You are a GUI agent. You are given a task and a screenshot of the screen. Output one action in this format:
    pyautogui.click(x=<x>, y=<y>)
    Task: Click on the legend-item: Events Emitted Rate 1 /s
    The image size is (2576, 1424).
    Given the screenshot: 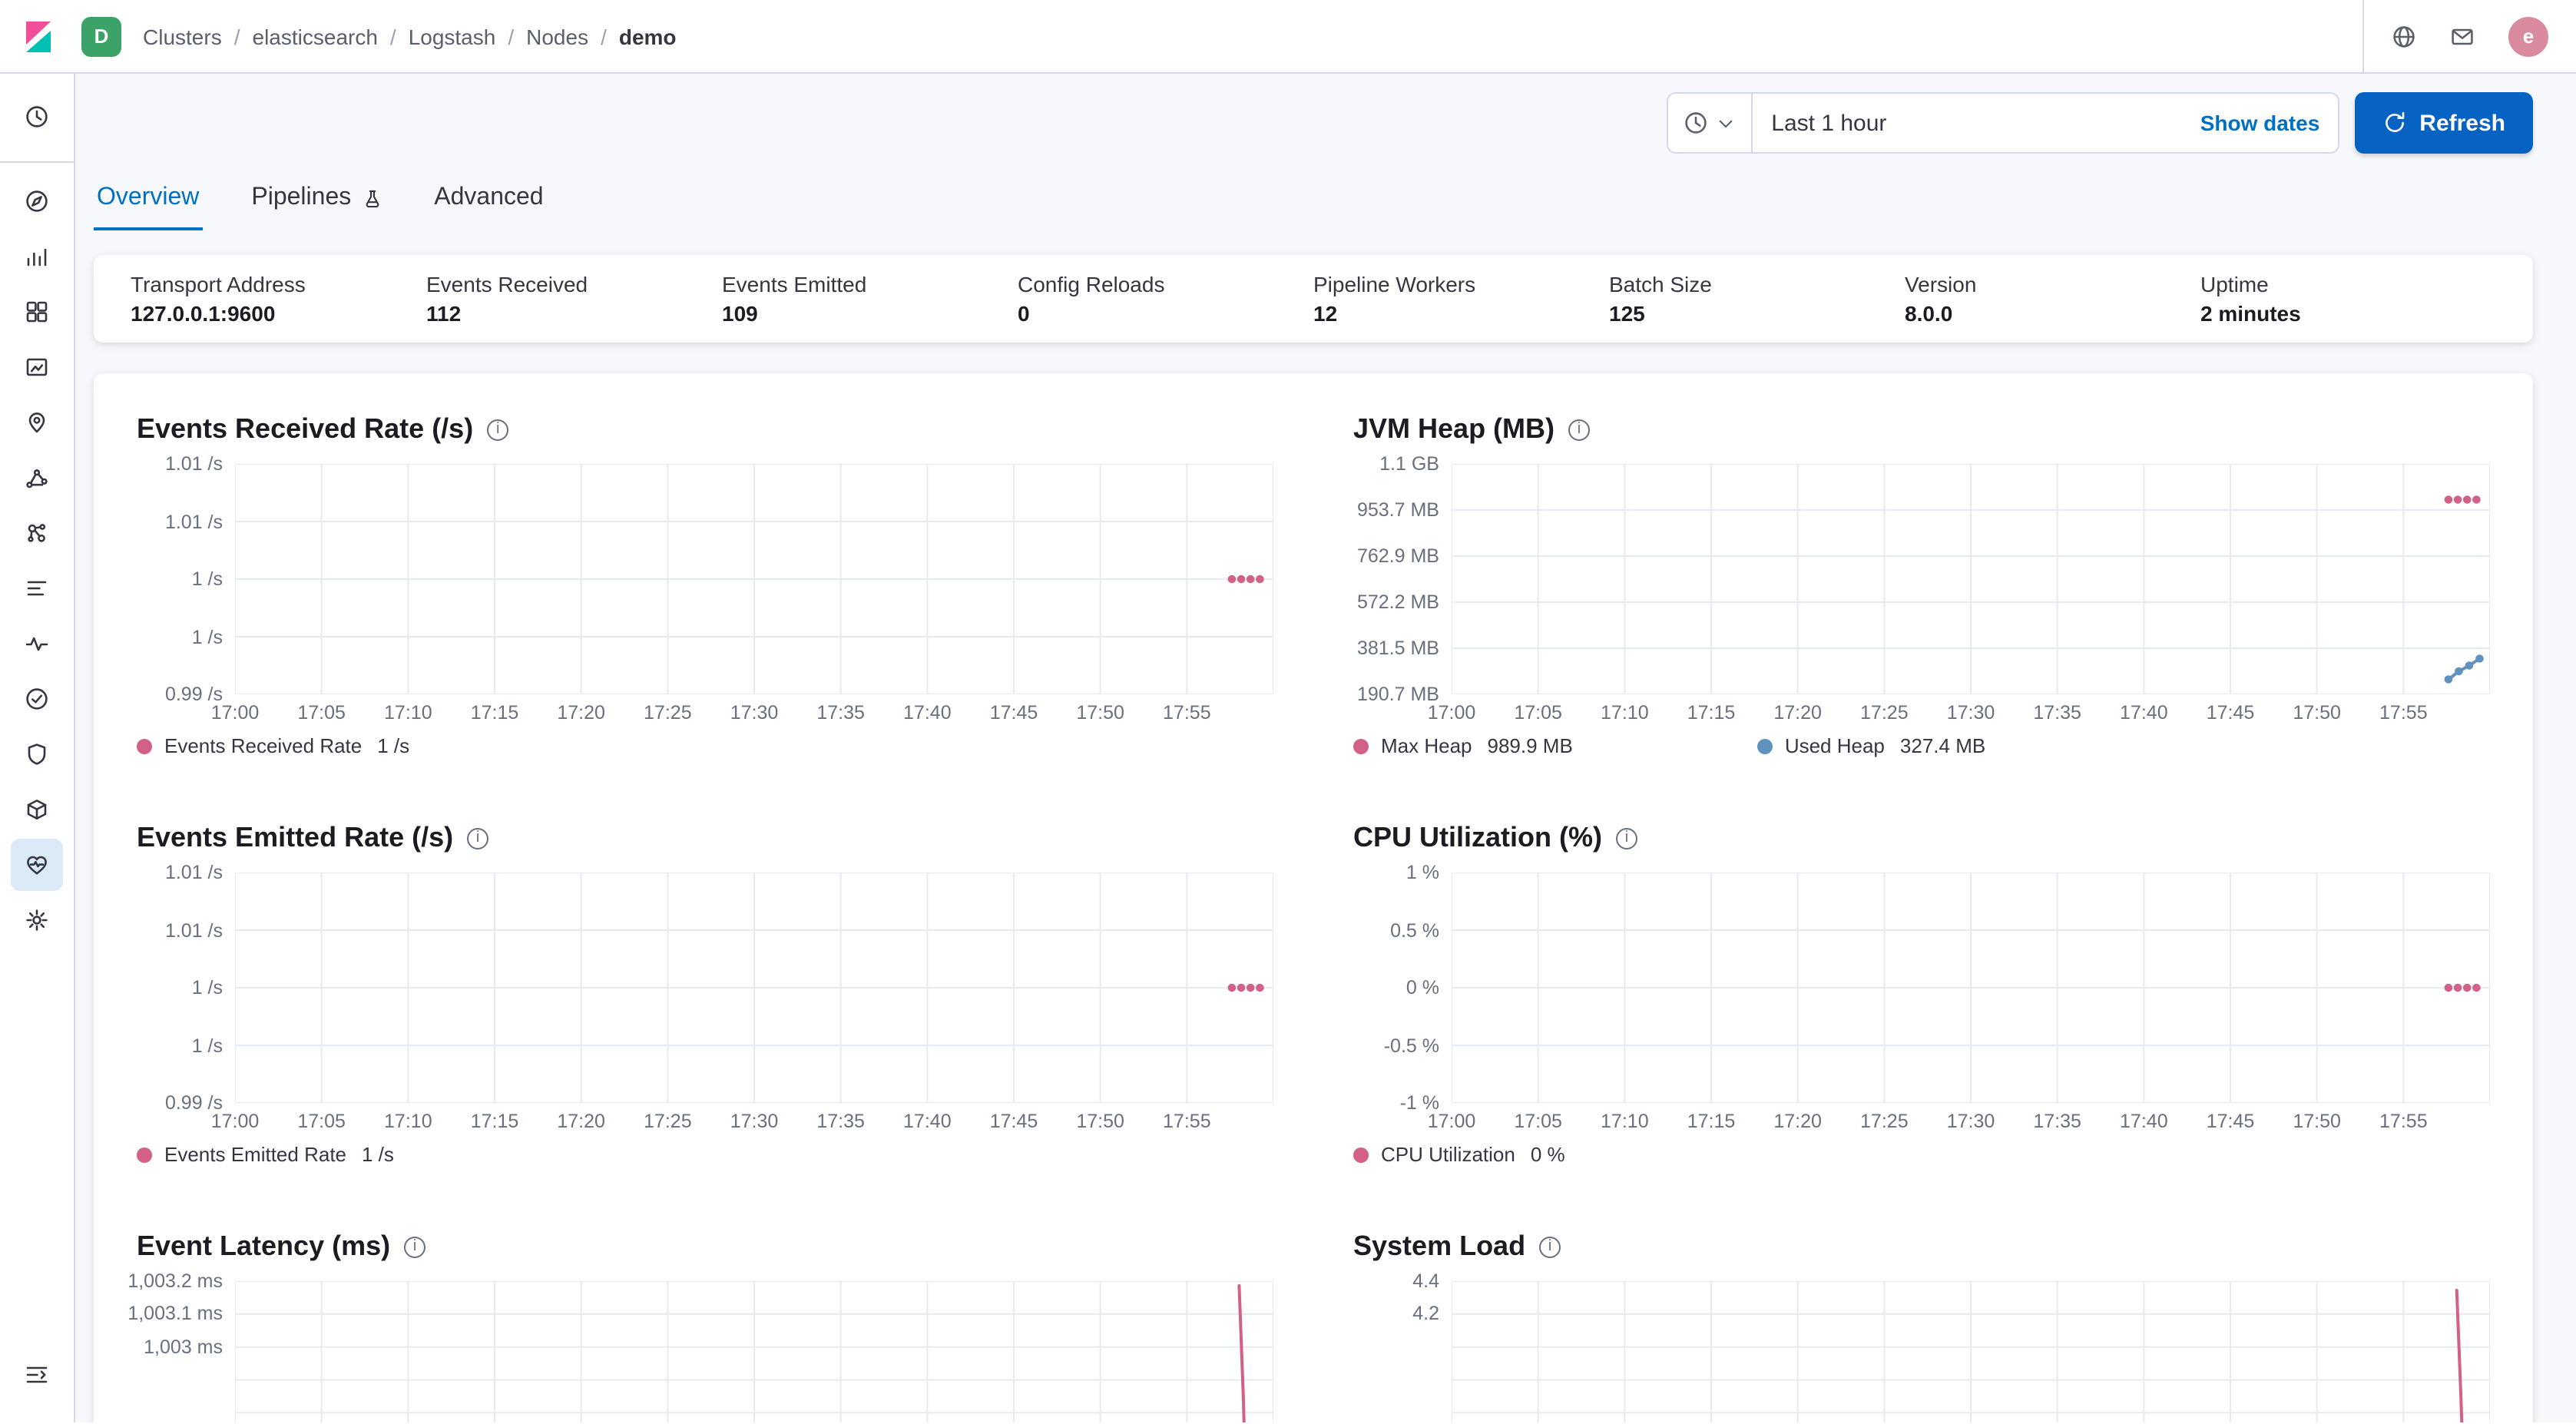 What is the action you would take?
    pyautogui.click(x=265, y=1154)
    